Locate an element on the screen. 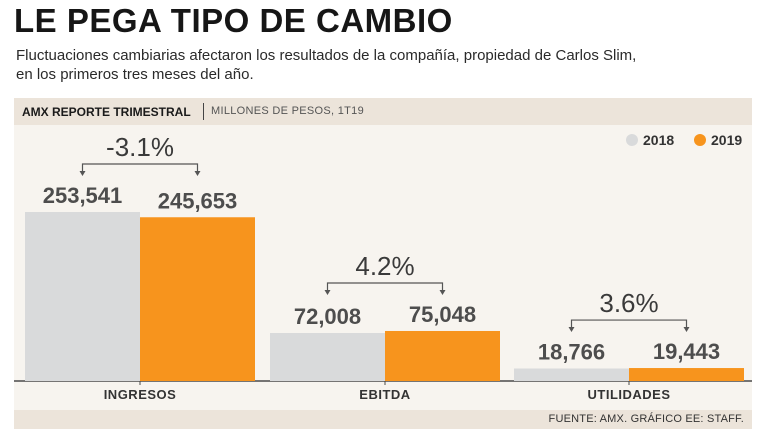 This screenshot has height=433, width=768. report-unit: MILLONES DE PESOS, 1T19 is located at coordinates (288, 111).